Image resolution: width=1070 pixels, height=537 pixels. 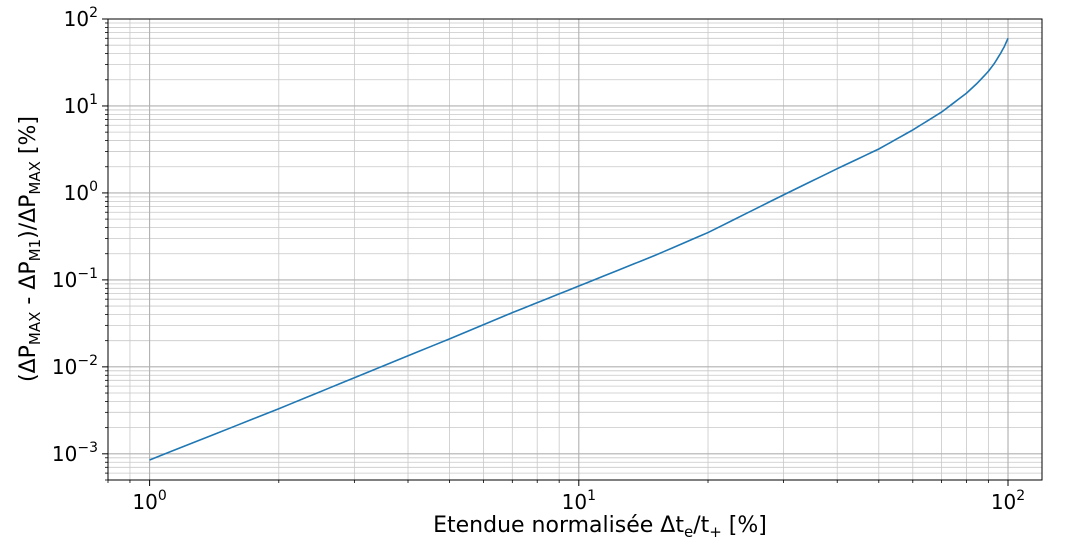 What do you see at coordinates (81, 105) in the screenshot?
I see `y-tick-label: 10¹` at bounding box center [81, 105].